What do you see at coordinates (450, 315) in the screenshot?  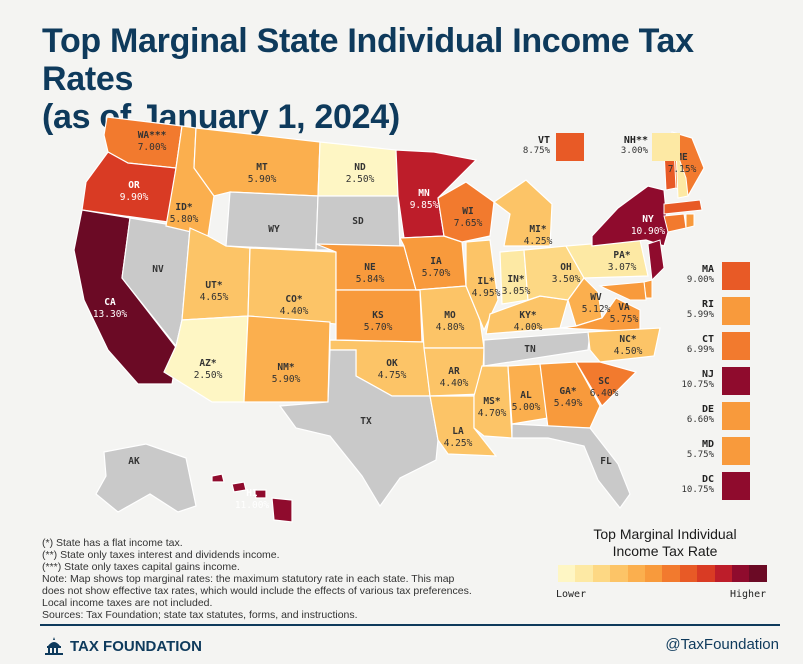 I see `state-abbr-label: MO` at bounding box center [450, 315].